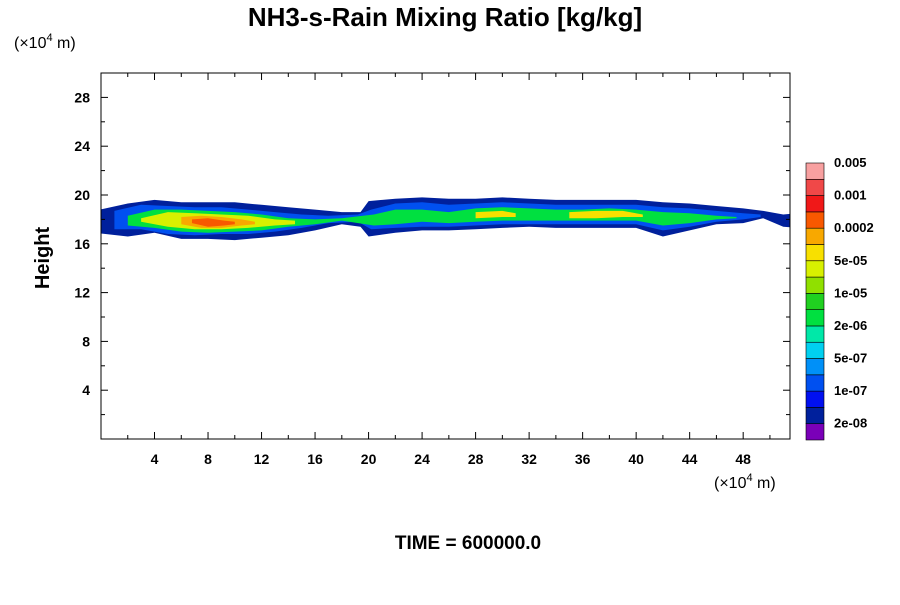 The height and width of the screenshot is (605, 900). What do you see at coordinates (850, 292) in the screenshot?
I see `colorbar-label: 1e-05` at bounding box center [850, 292].